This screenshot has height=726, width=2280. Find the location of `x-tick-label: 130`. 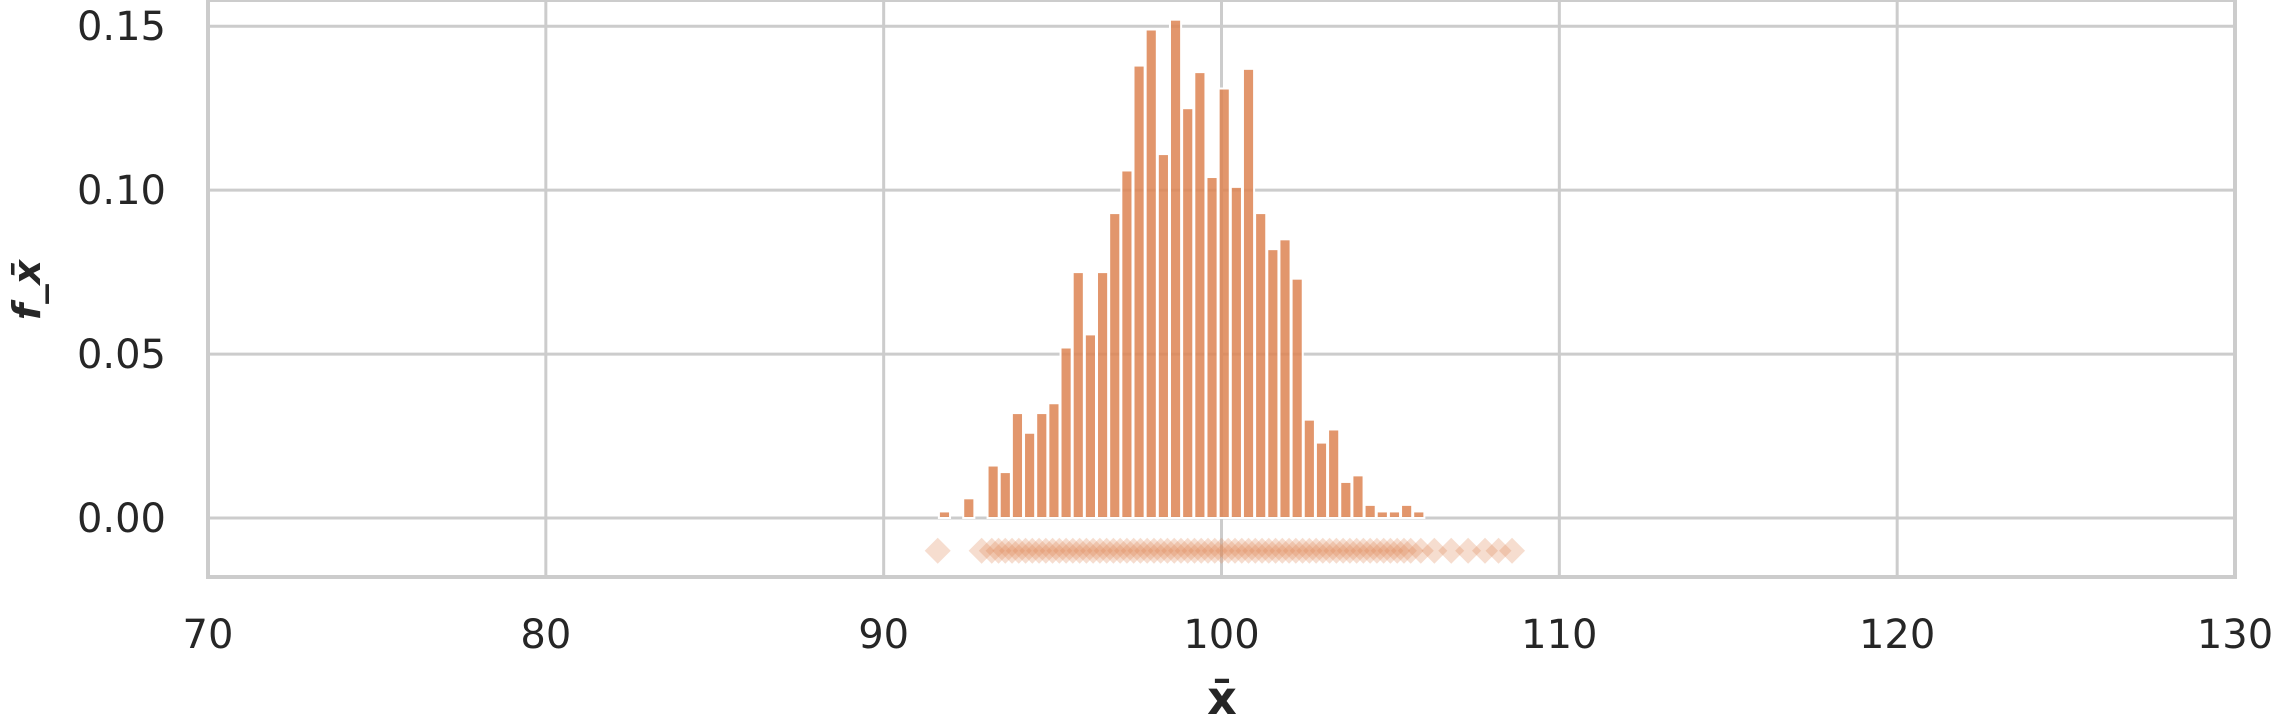

x-tick-label: 130 is located at coordinates (2235, 635).